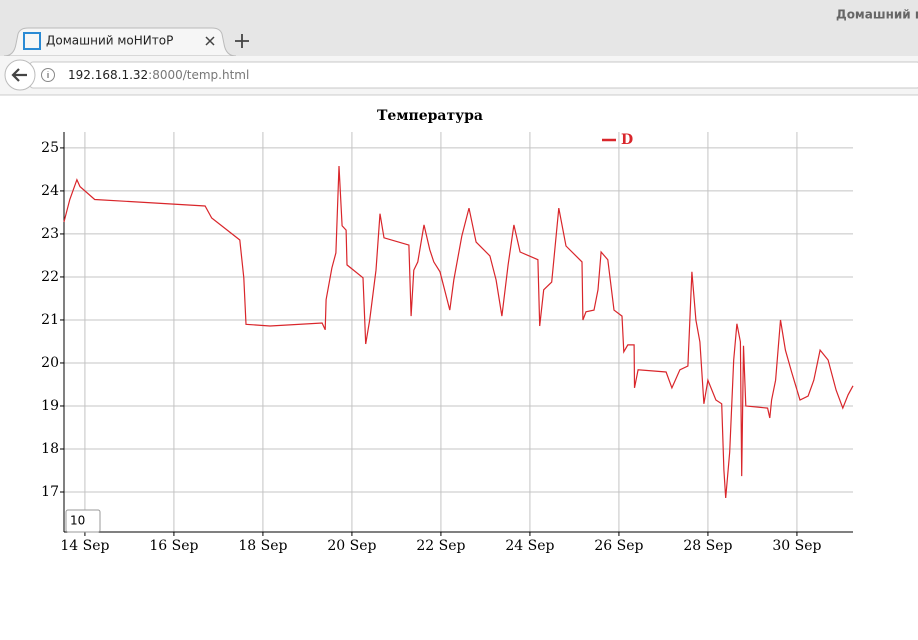 The image size is (918, 640). Describe the element at coordinates (50, 320) in the screenshot. I see `y-tick-label: 21` at that location.